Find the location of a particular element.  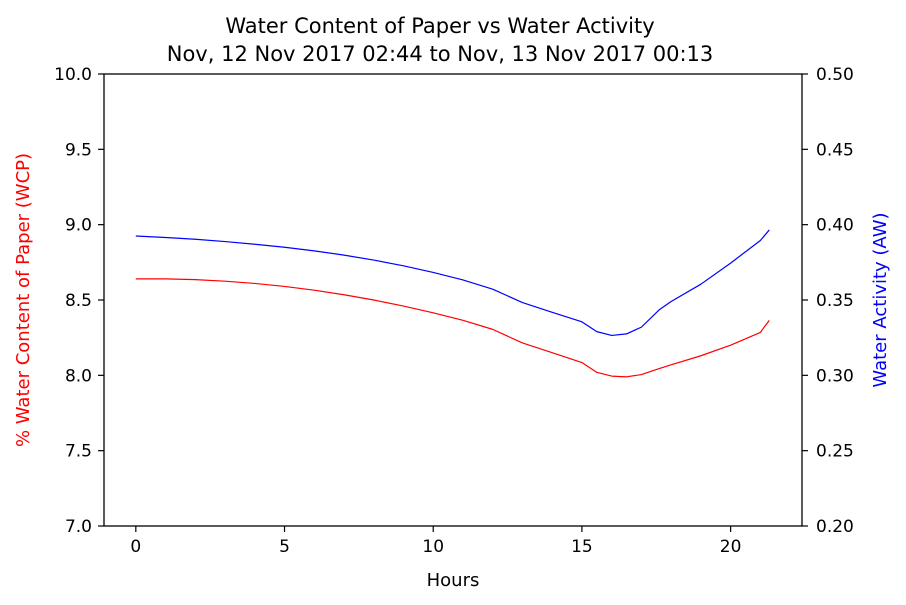

y-left-tick-label: 10.0 is located at coordinates (73, 75).